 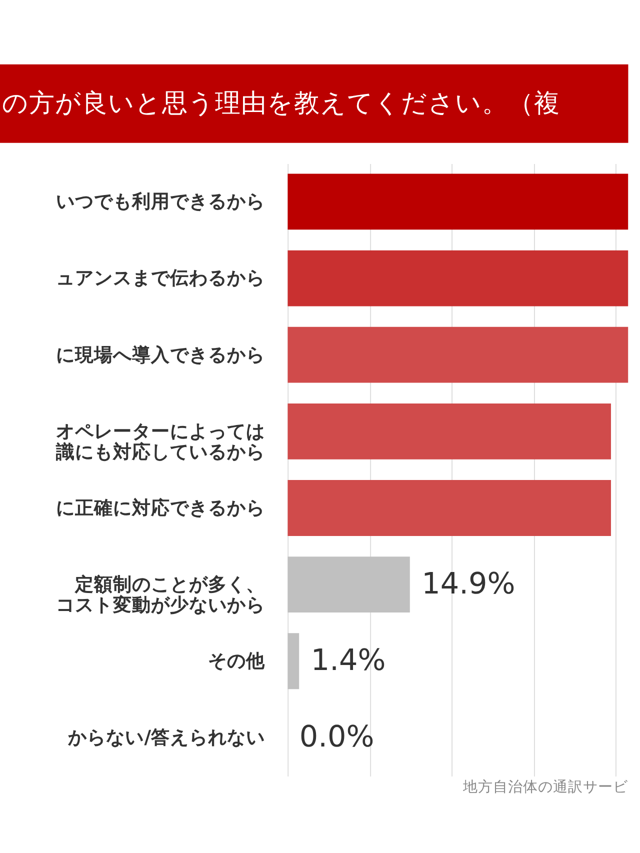 What do you see at coordinates (160, 442) in the screenshot?
I see `y-tick-label: オペレーターによっては識にも対応しているから` at bounding box center [160, 442].